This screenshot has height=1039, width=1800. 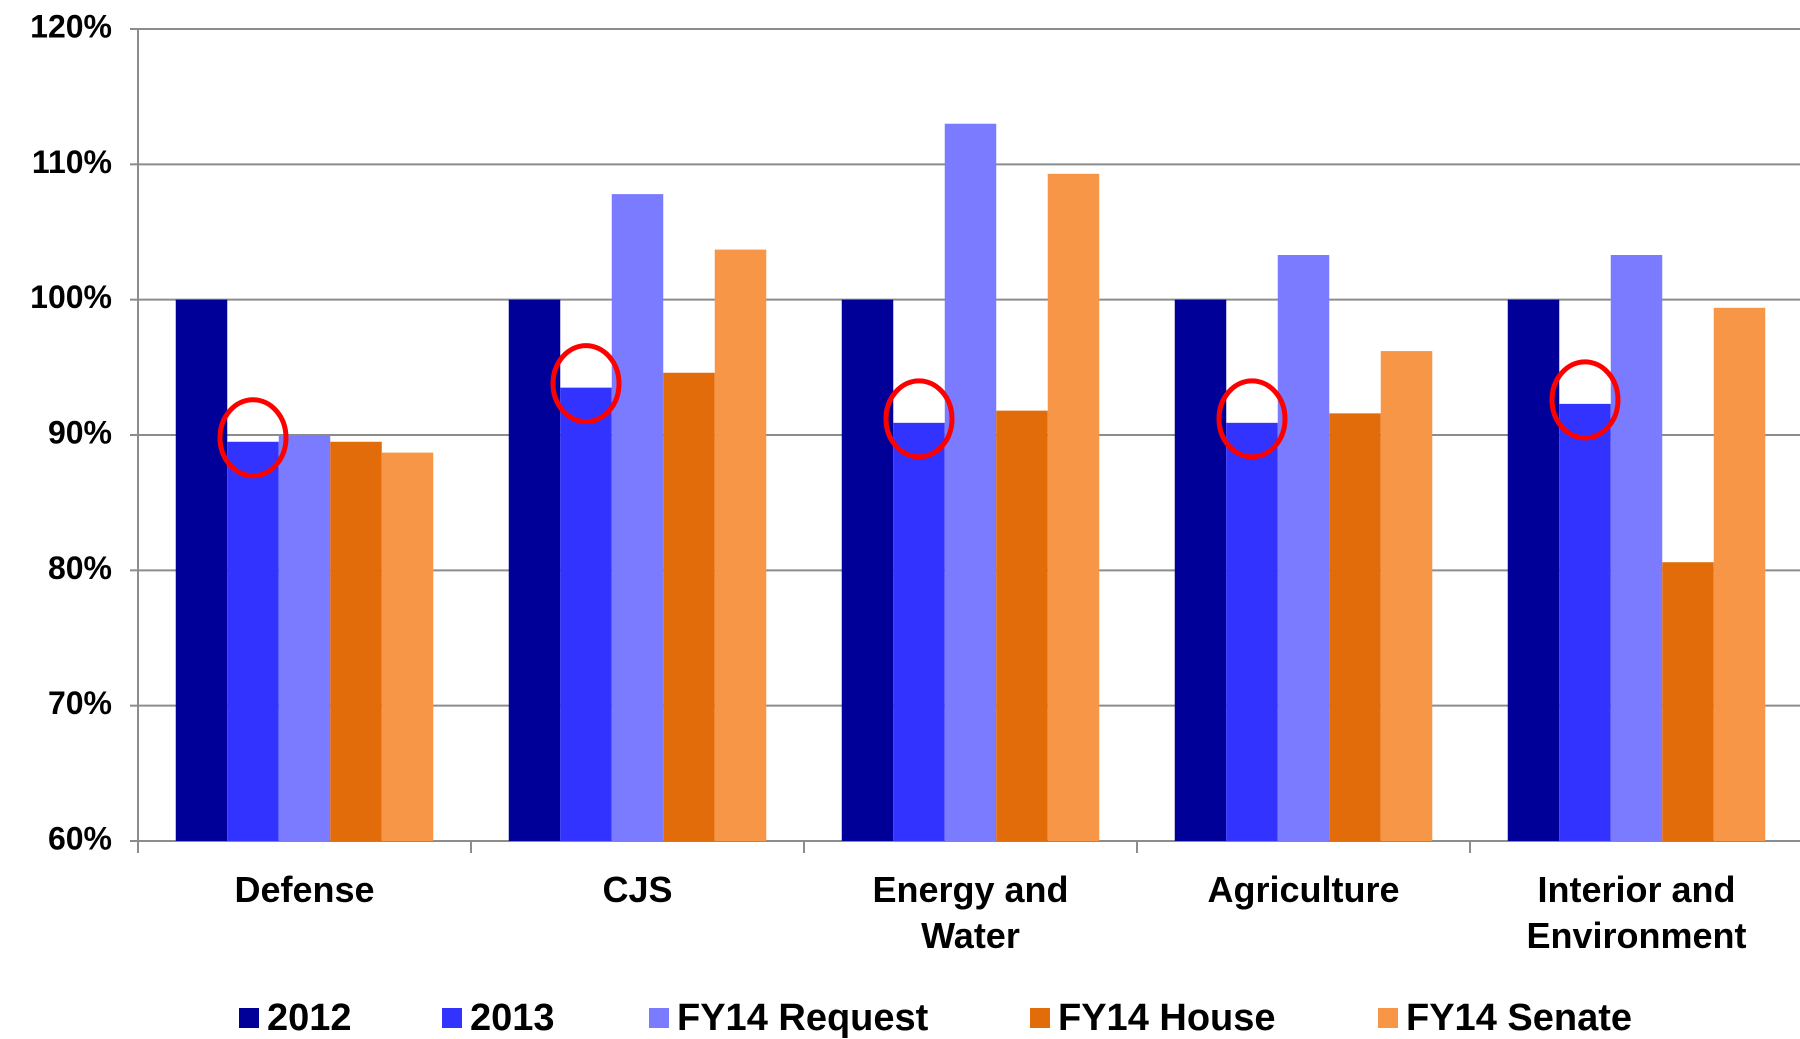 What do you see at coordinates (1519, 1018) in the screenshot?
I see `legend-label: FY14 Senate` at bounding box center [1519, 1018].